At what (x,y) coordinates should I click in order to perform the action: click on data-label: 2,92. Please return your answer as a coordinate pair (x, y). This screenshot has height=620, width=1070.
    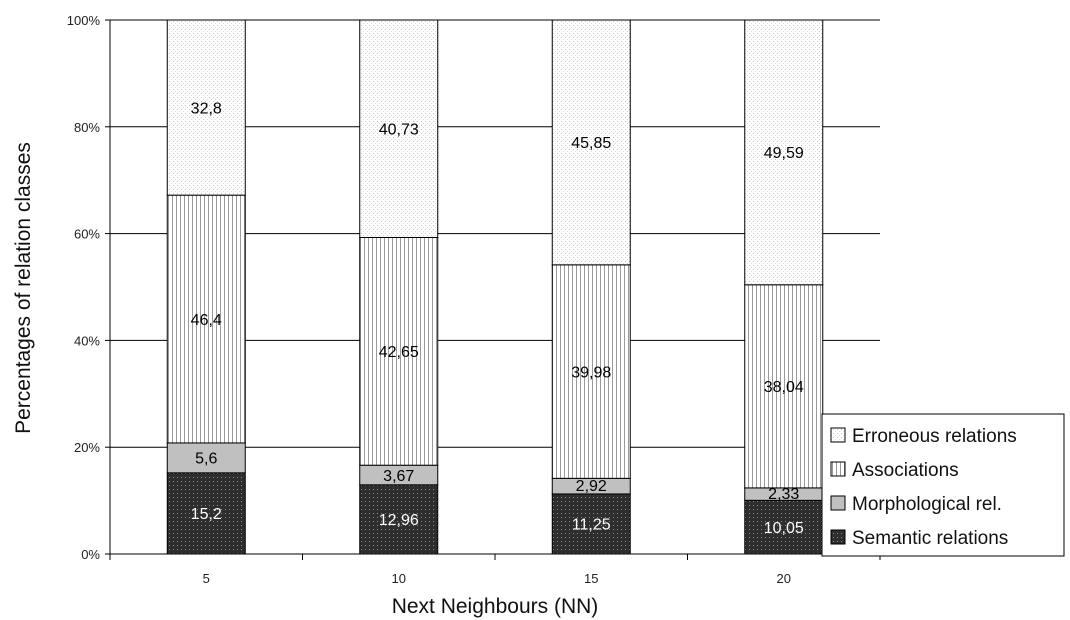
    Looking at the image, I should click on (591, 486).